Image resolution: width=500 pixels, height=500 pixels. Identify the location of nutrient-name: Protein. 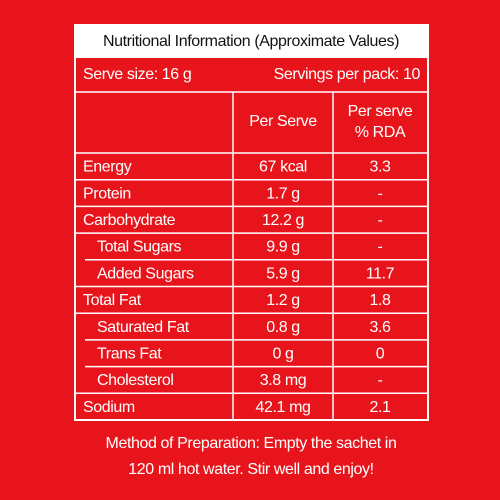
(107, 193).